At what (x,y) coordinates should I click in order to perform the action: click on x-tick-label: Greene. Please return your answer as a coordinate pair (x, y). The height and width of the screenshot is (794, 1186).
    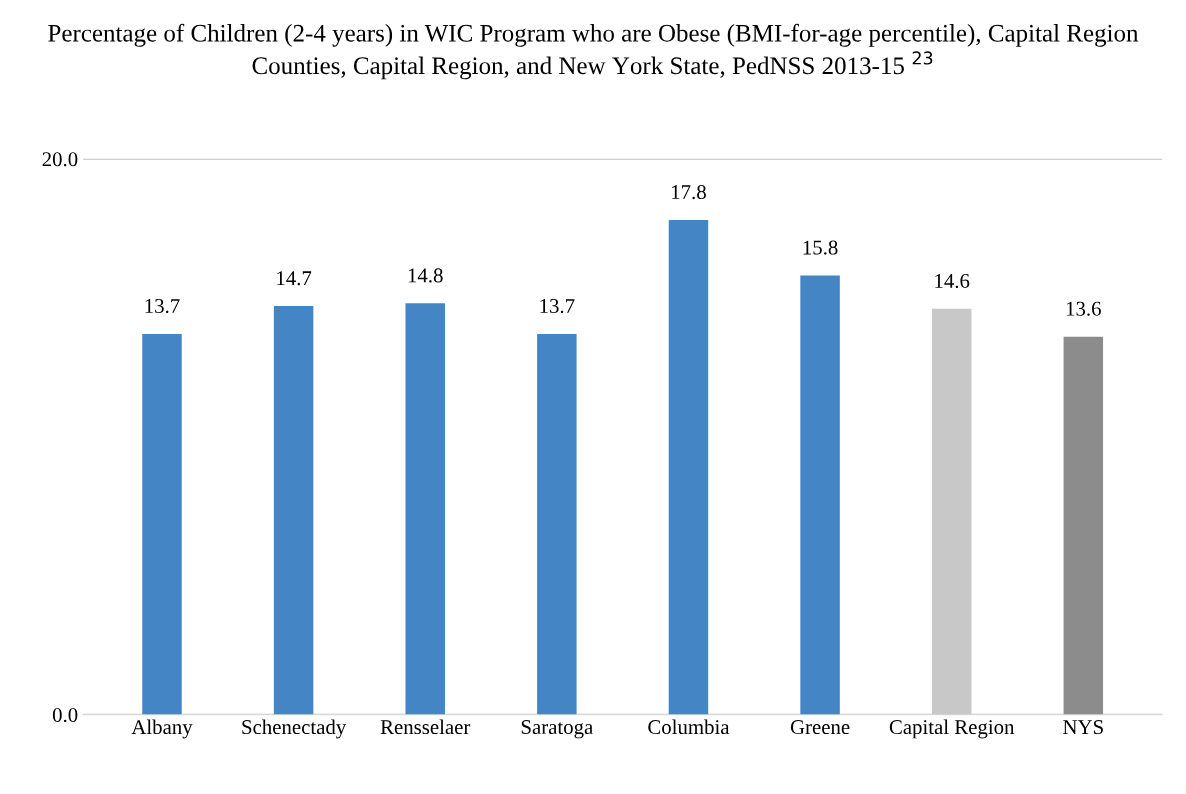
    Looking at the image, I should click on (820, 727).